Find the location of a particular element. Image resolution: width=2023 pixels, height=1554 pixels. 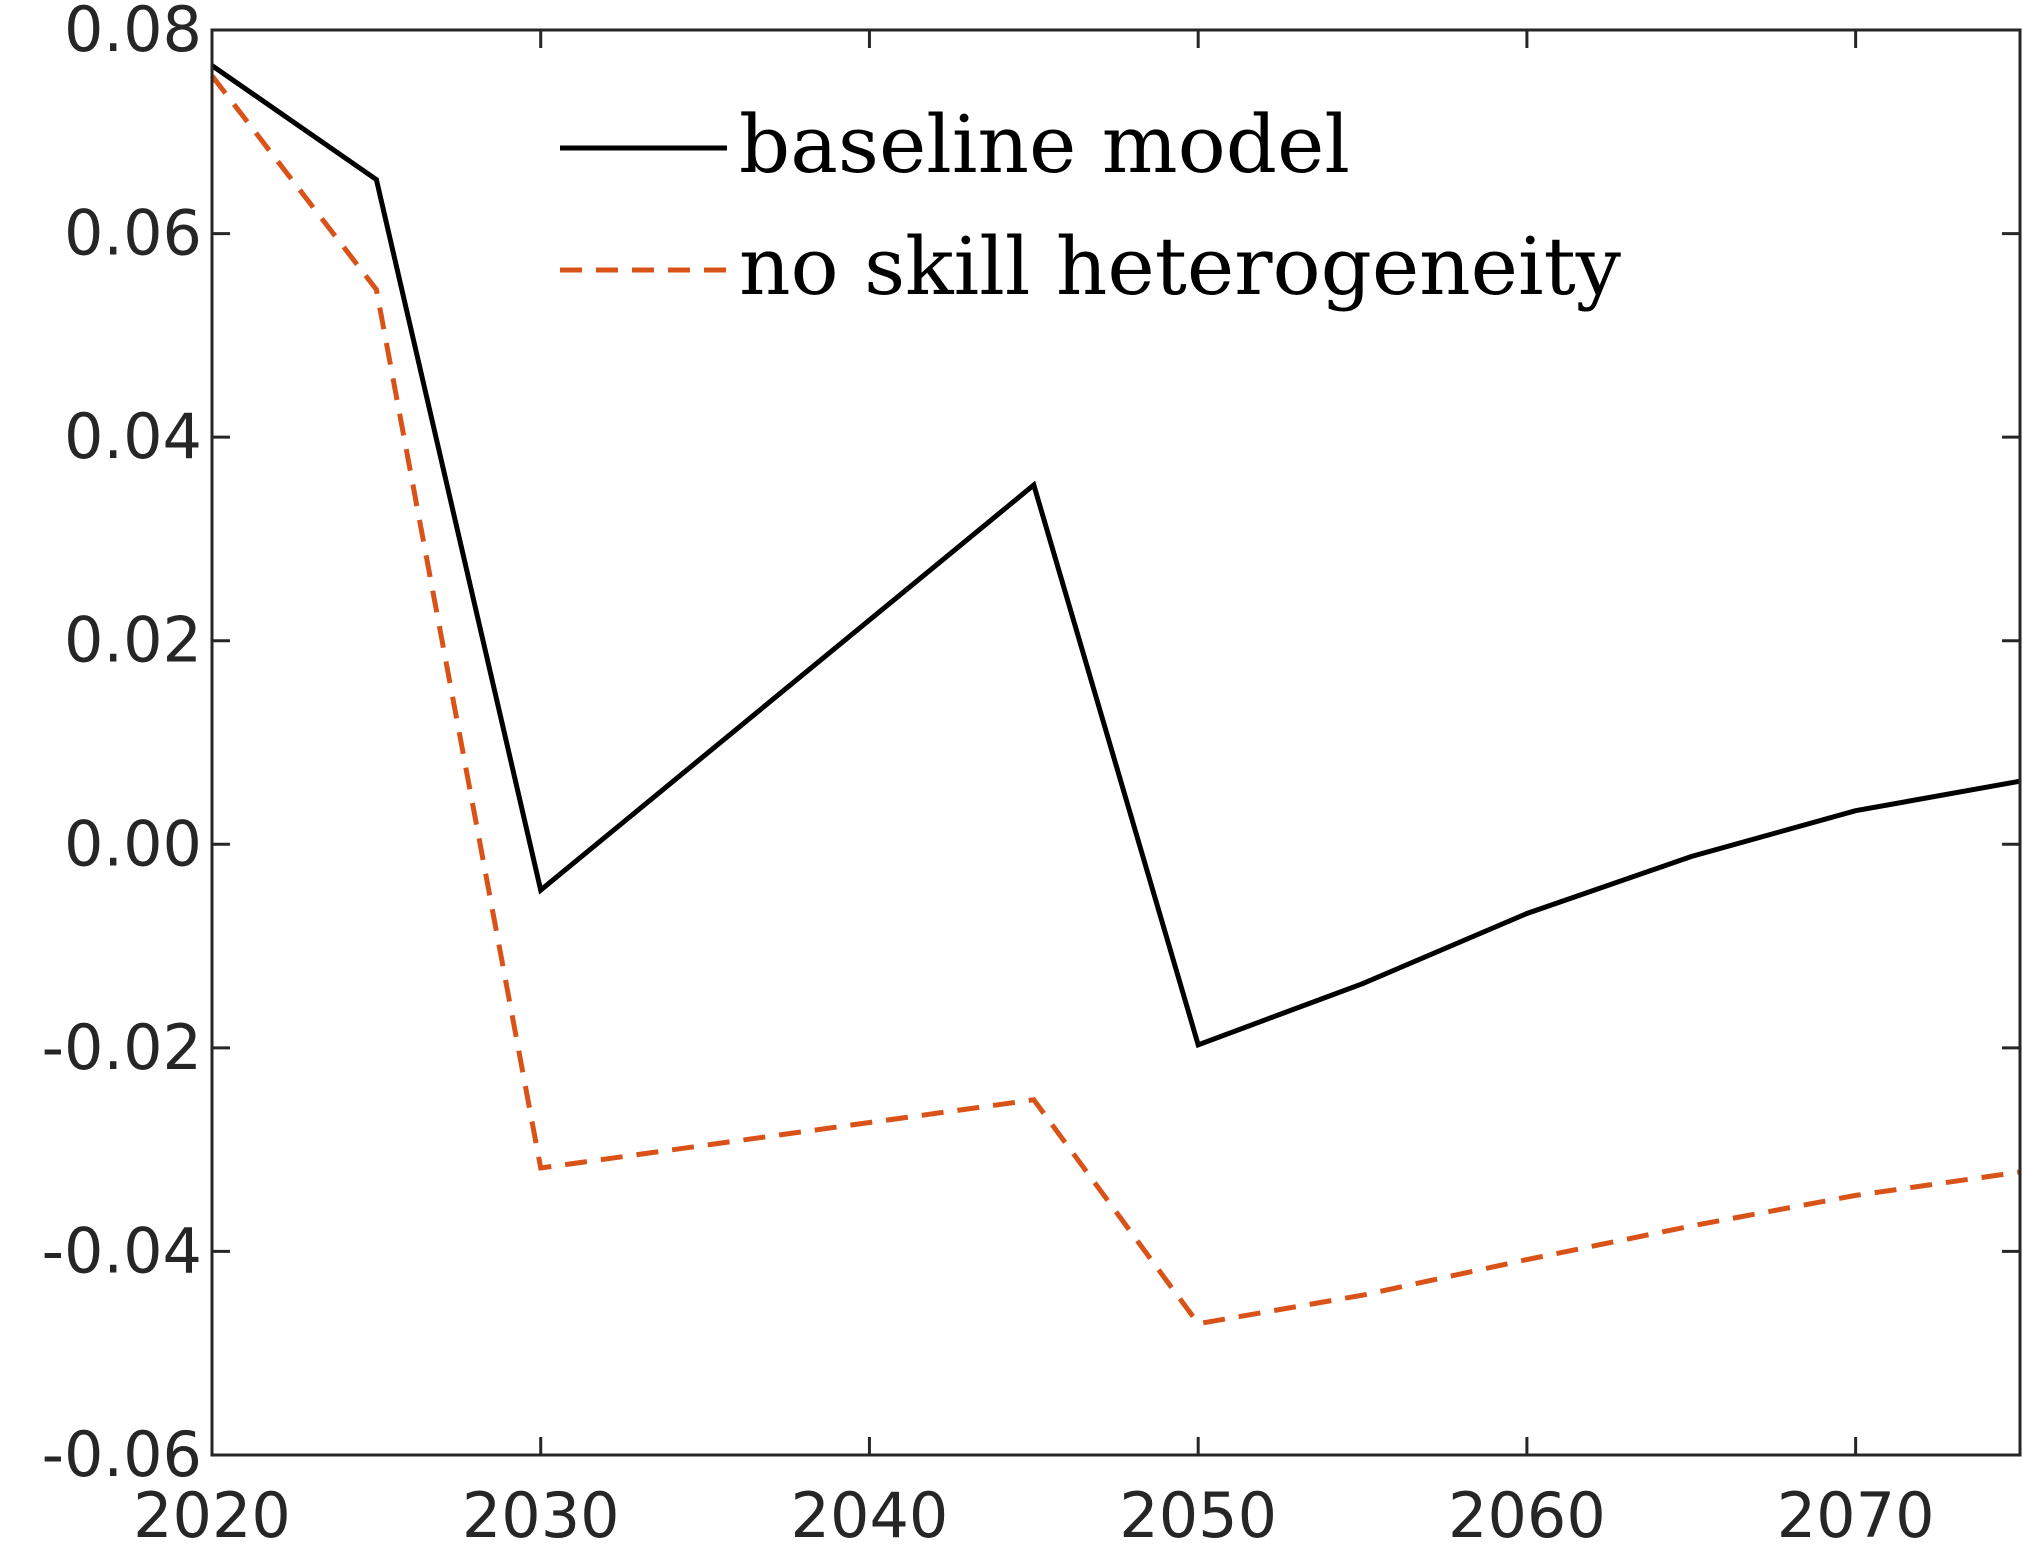

y-tick-label: 0.02 is located at coordinates (133, 640).